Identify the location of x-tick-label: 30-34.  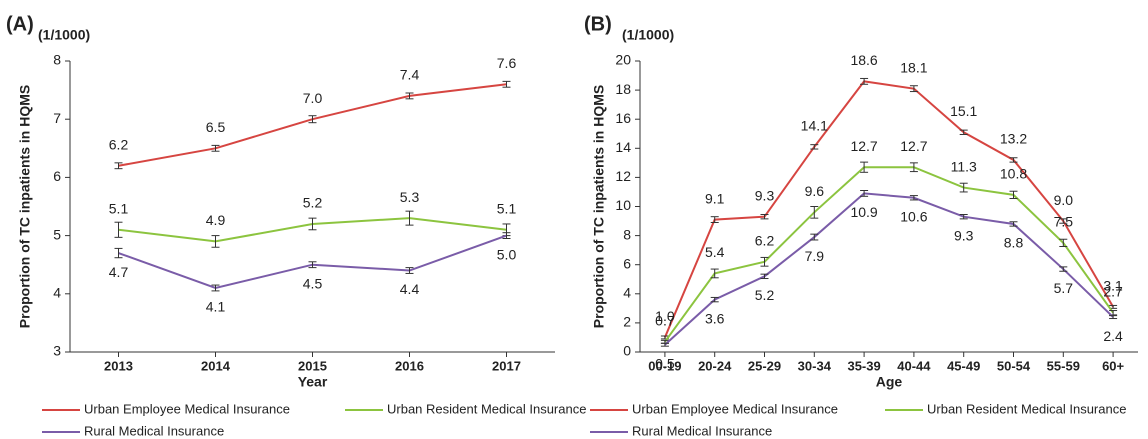
(815, 365).